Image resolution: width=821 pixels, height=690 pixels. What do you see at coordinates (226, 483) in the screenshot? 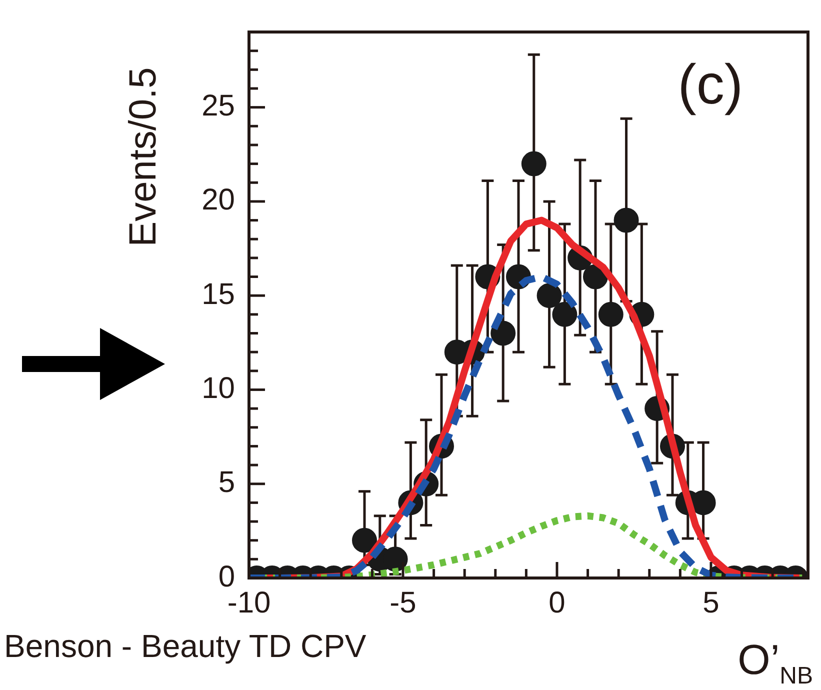
I see `y-tick-label: 5` at bounding box center [226, 483].